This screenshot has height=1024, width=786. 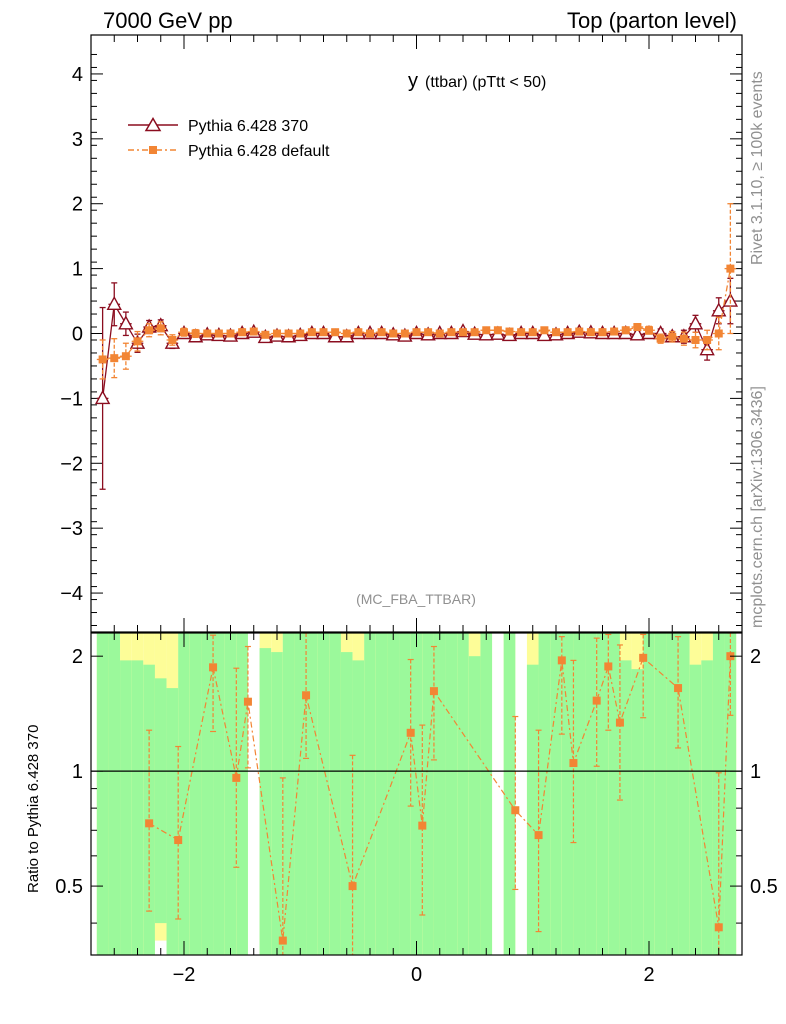 I want to click on ratio-xtick-label: −2, so click(x=184, y=975).